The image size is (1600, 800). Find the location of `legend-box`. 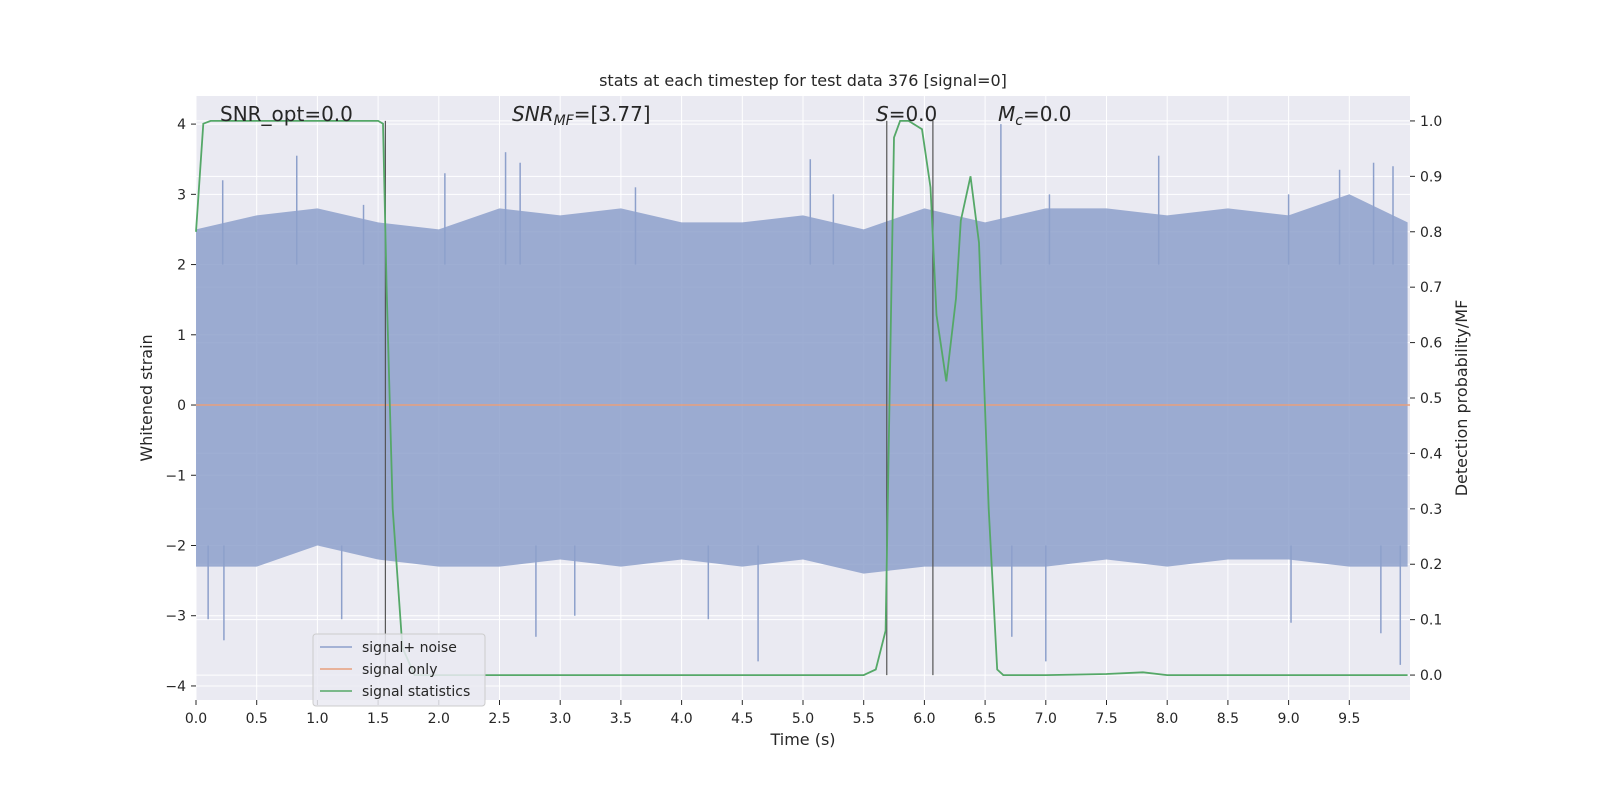

legend-box is located at coordinates (399, 670).